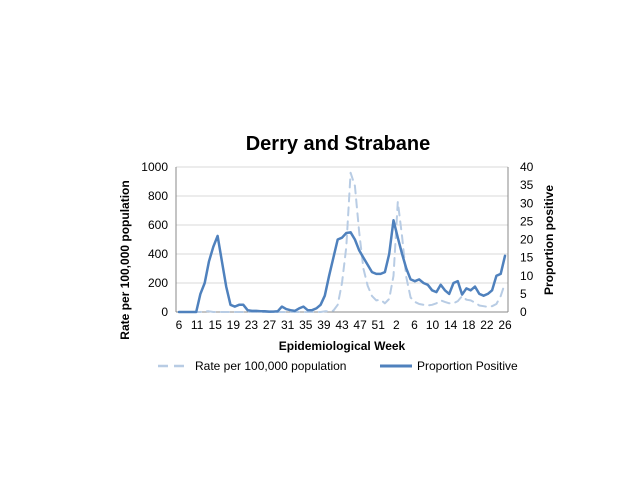 The height and width of the screenshot is (480, 640). What do you see at coordinates (234, 325) in the screenshot?
I see `x-tick-label: 19` at bounding box center [234, 325].